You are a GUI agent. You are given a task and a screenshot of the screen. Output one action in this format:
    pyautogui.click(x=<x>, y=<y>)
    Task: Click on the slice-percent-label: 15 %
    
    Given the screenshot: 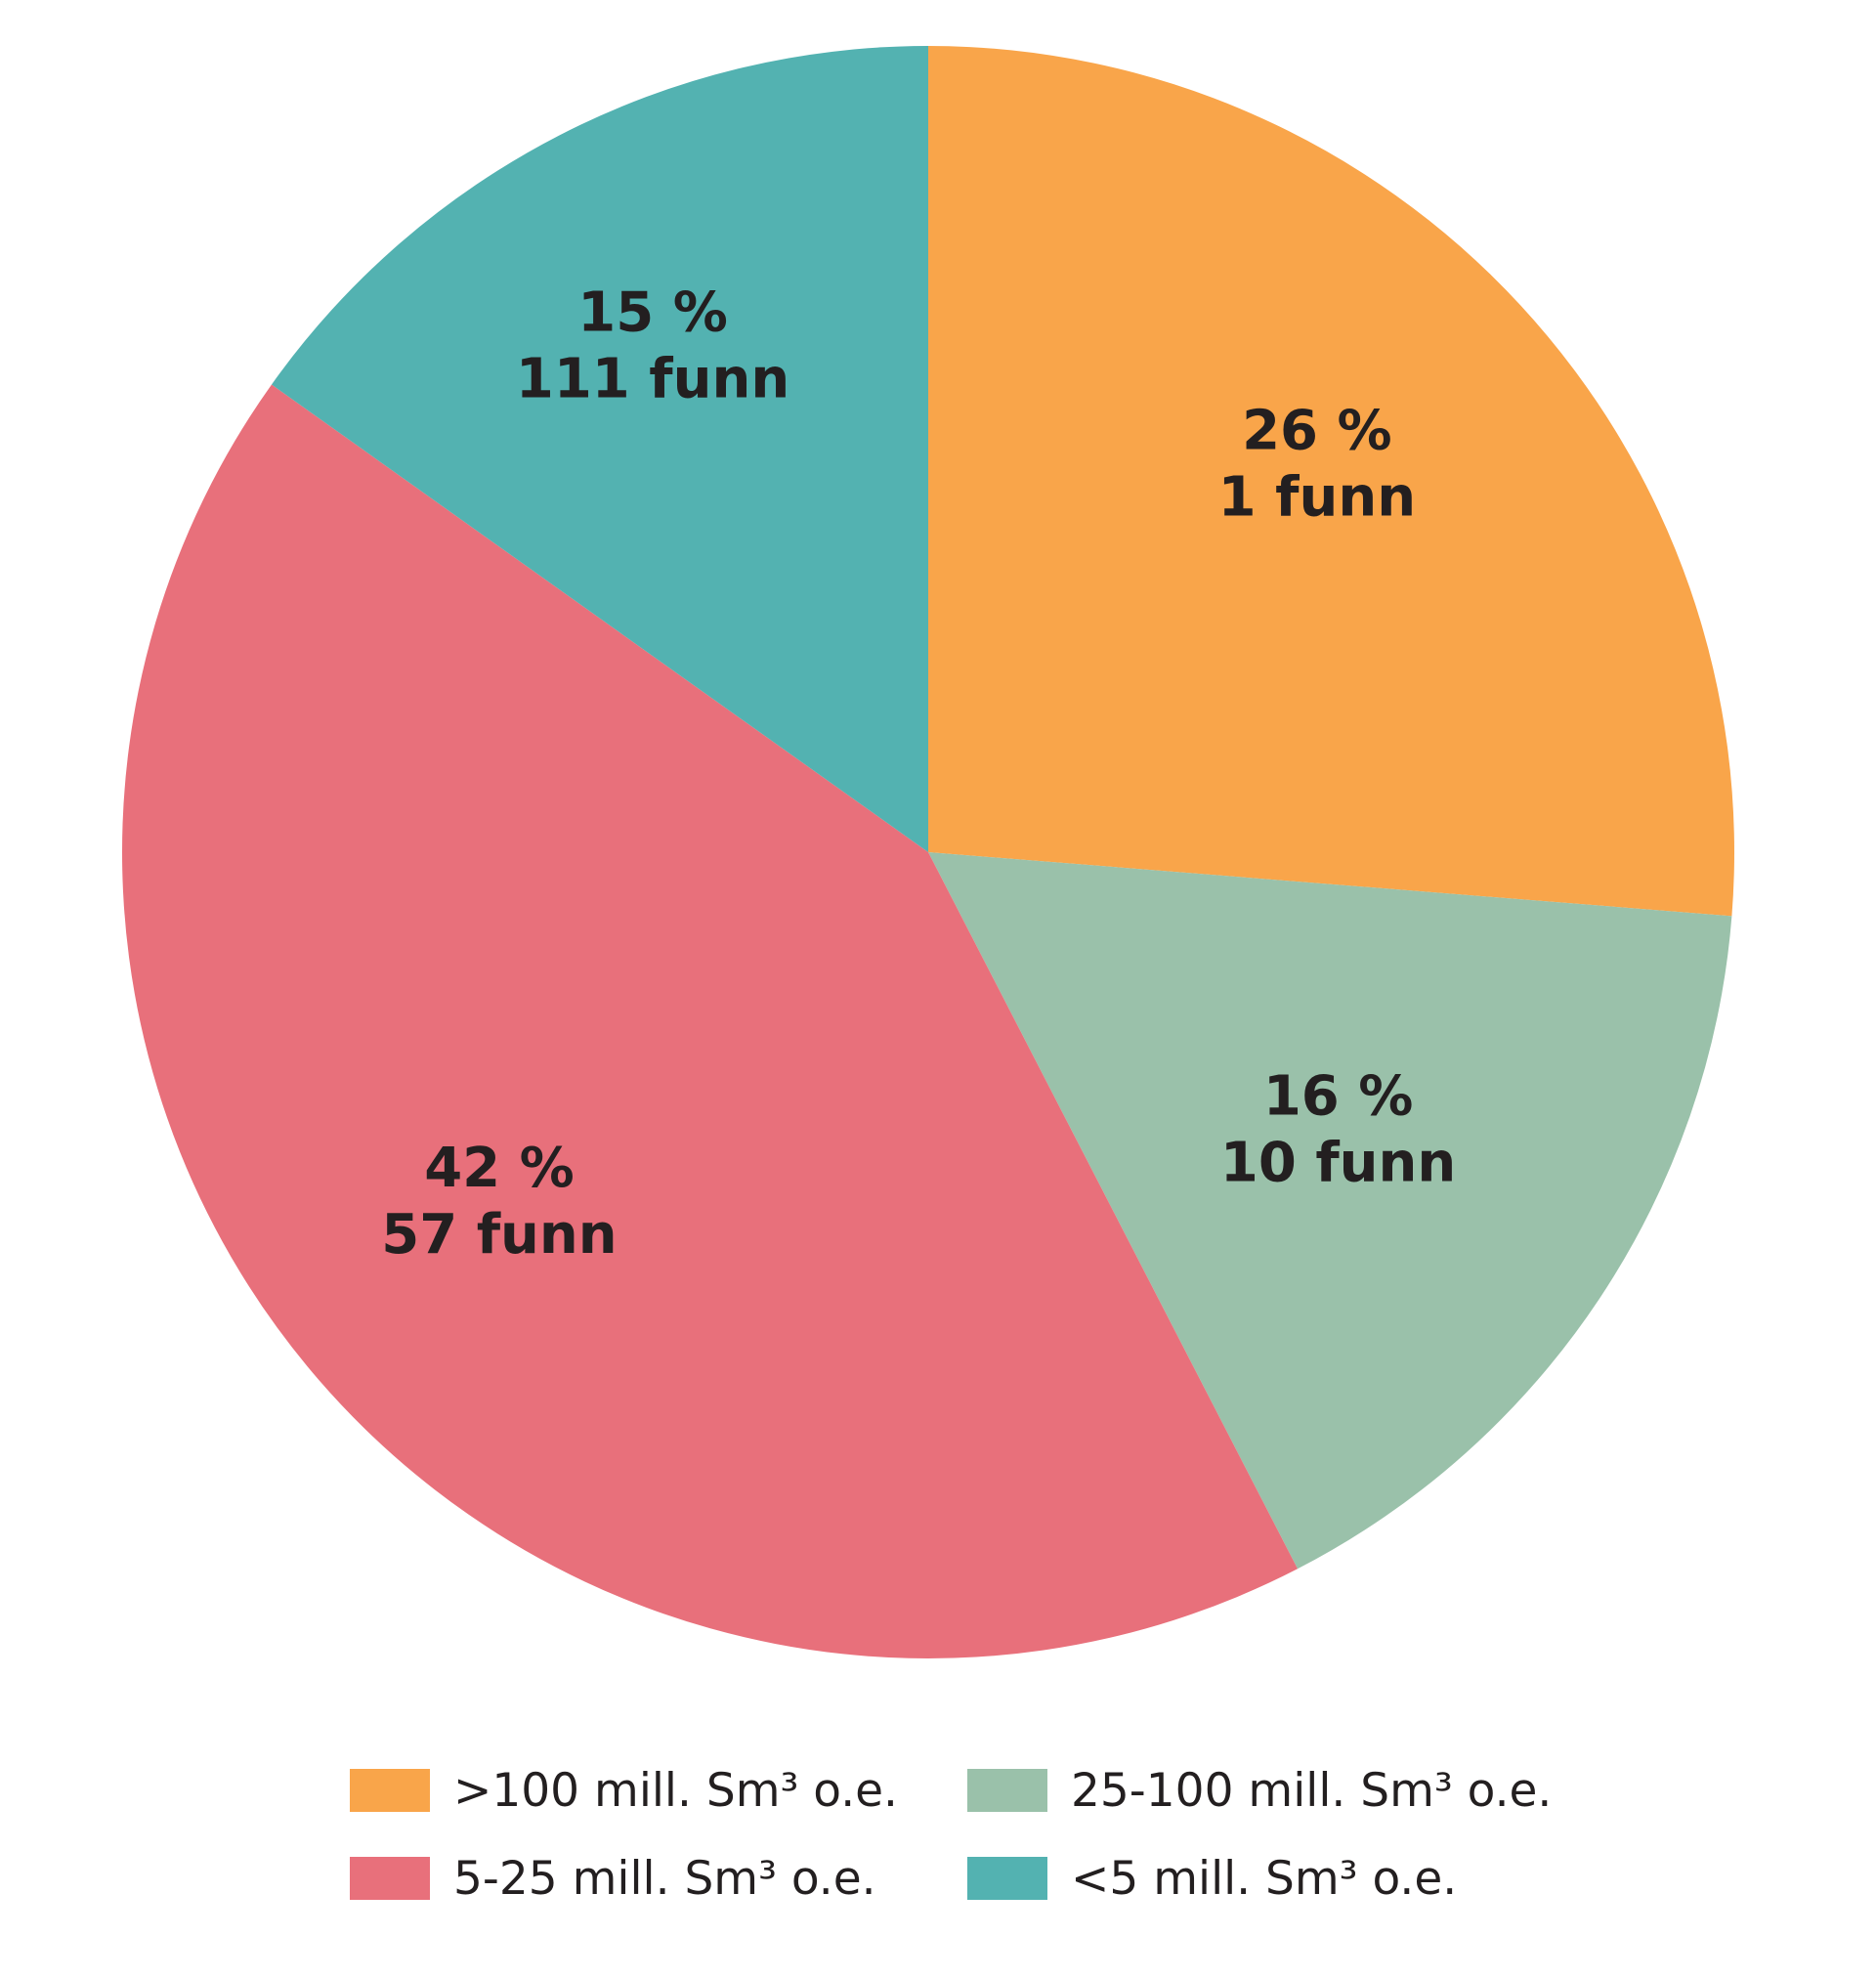 What is the action you would take?
    pyautogui.click(x=652, y=313)
    